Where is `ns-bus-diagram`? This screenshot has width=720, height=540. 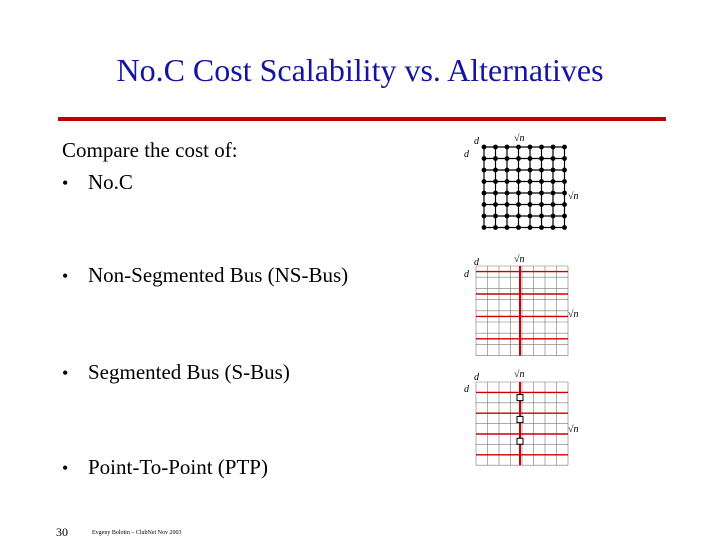 ns-bus-diagram is located at coordinates (522, 310).